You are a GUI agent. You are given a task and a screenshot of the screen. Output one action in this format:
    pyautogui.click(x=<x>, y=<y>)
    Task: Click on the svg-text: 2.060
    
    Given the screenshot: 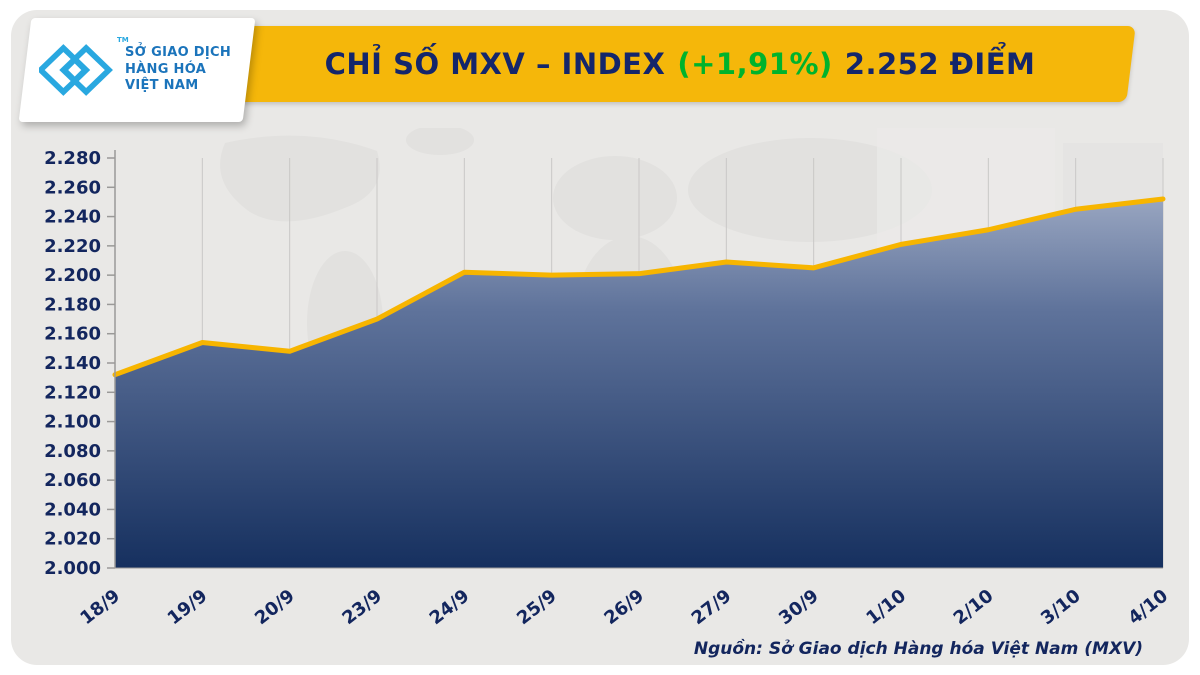 What is the action you would take?
    pyautogui.click(x=72, y=480)
    